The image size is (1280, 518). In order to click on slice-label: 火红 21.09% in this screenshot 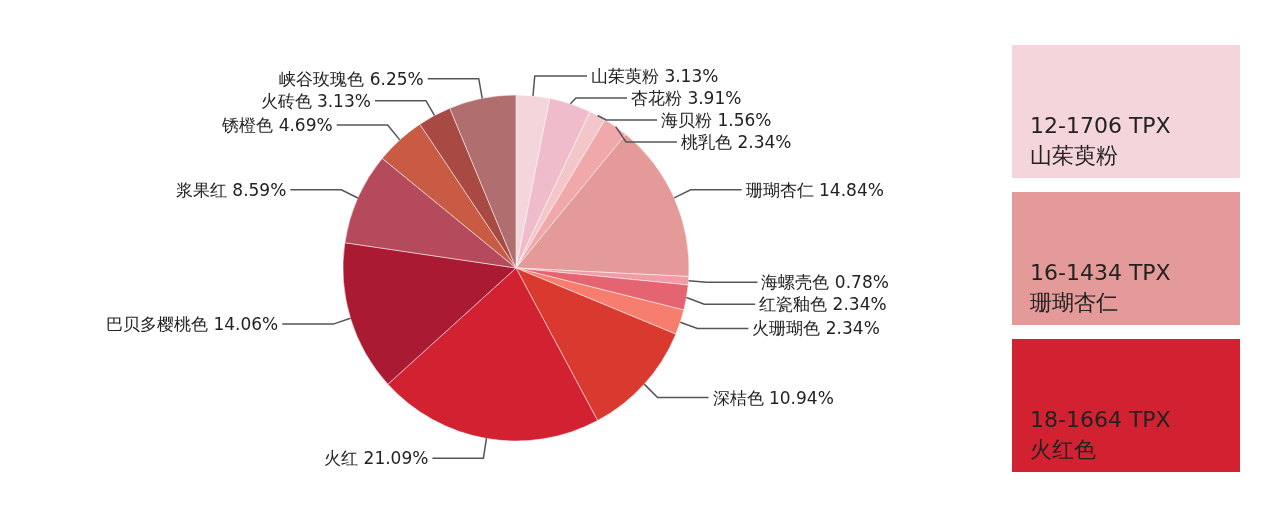, I will do `click(376, 458)`.